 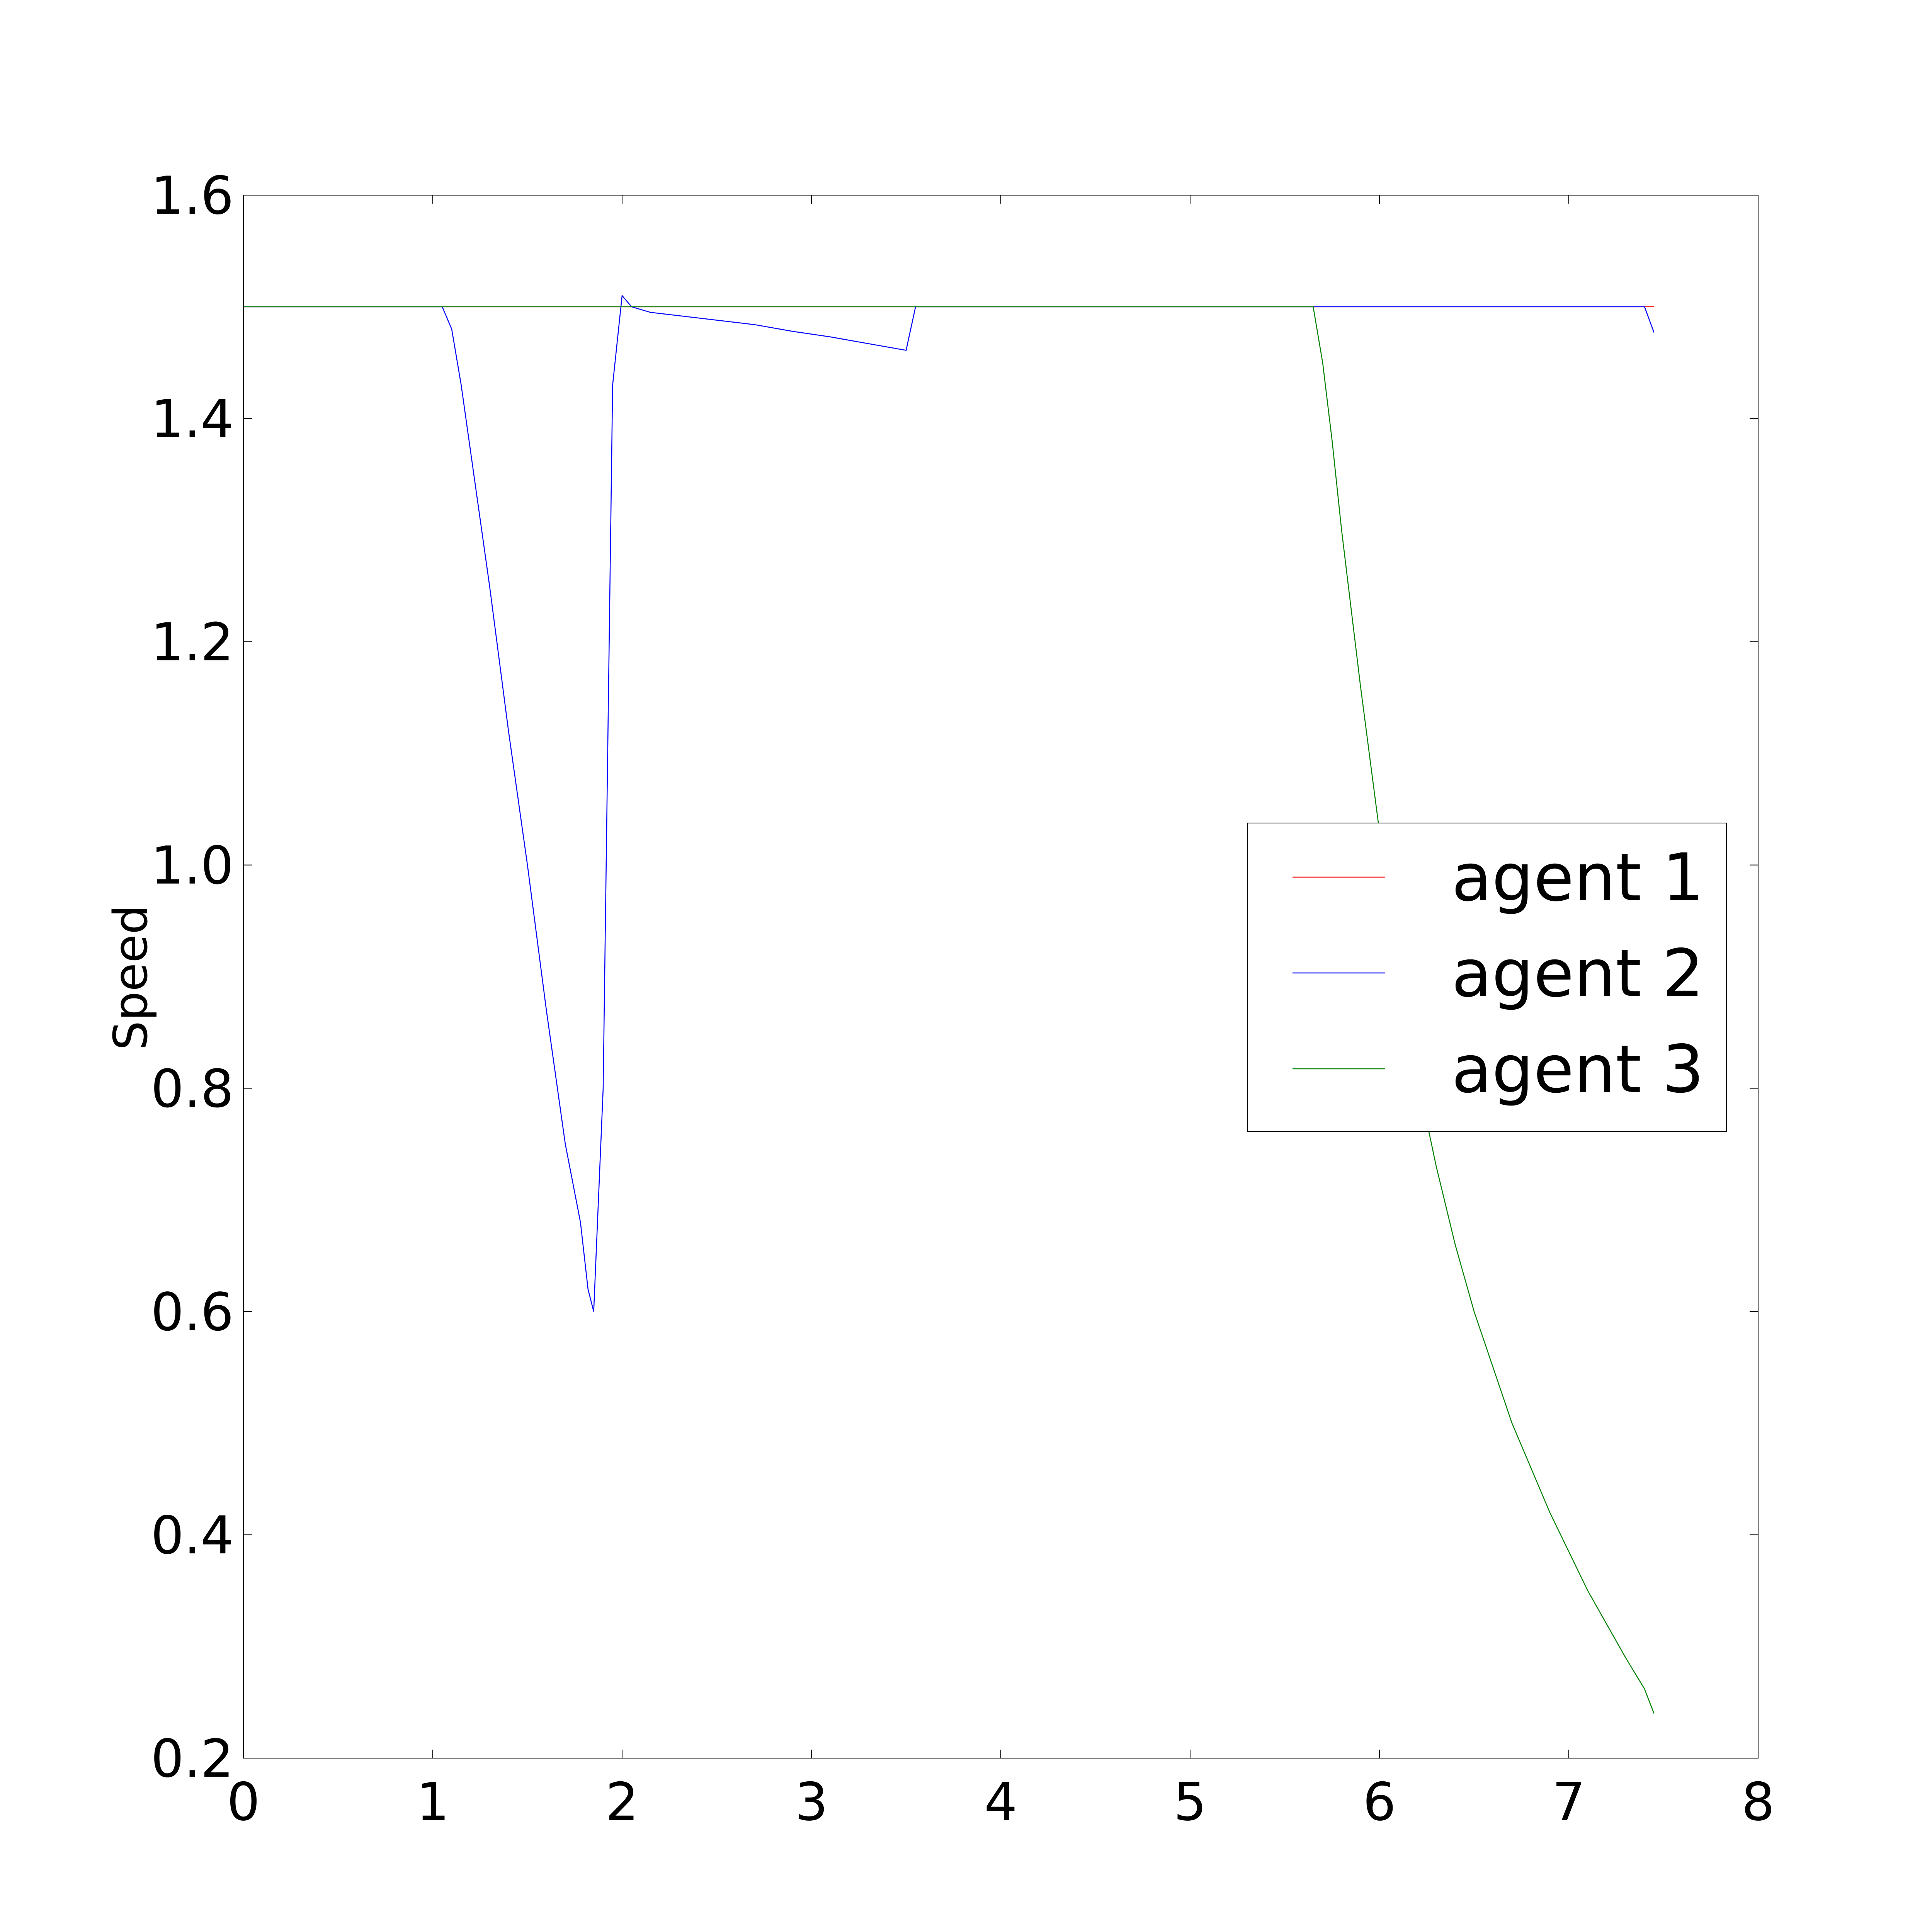 I want to click on y-tick-label: 0.8, so click(x=192, y=1088).